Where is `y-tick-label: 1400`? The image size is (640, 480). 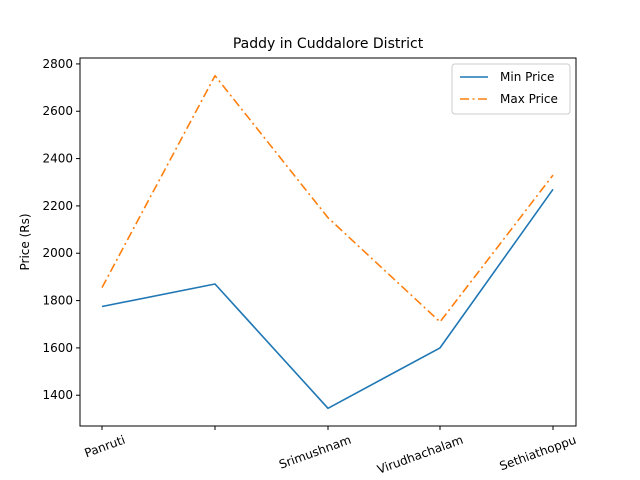
y-tick-label: 1400 is located at coordinates (57, 395).